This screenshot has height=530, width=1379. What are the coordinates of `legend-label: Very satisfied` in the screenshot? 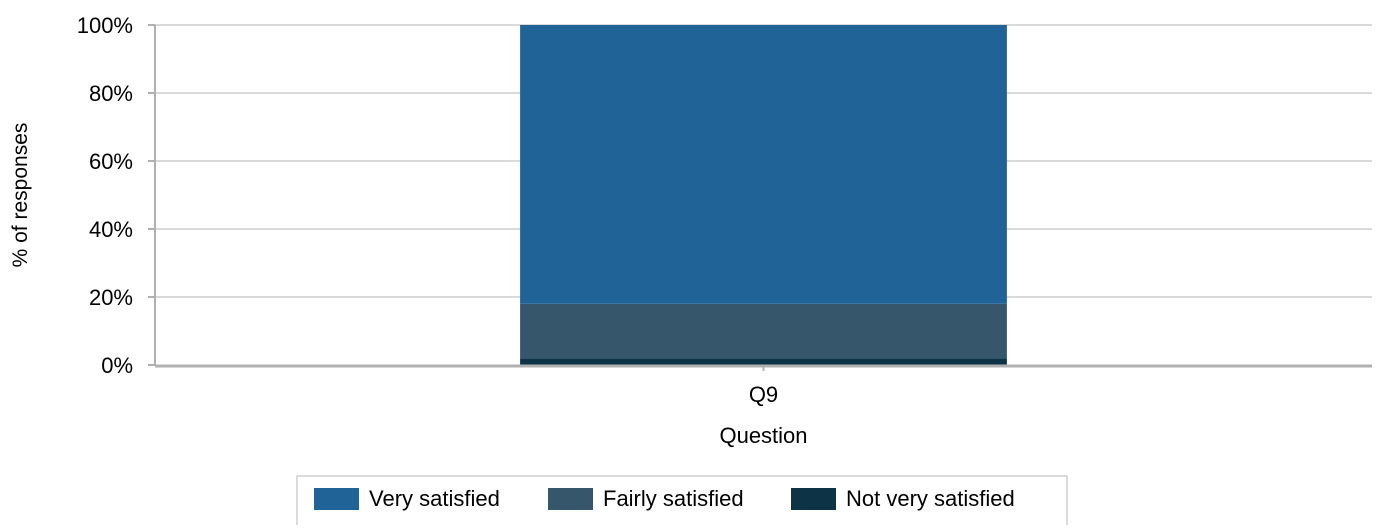 It's located at (434, 498).